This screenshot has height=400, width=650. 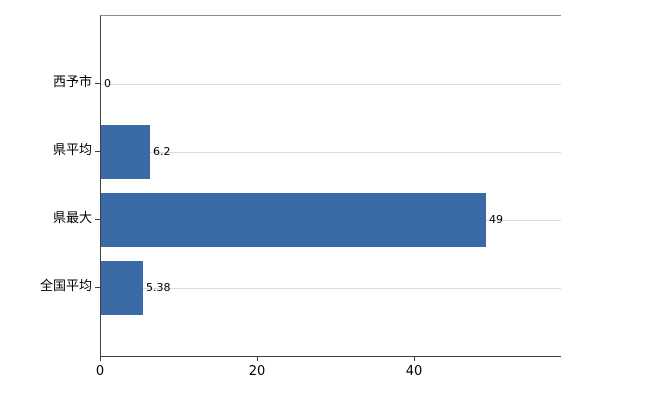 I want to click on category-label: 県最大, so click(x=72, y=218).